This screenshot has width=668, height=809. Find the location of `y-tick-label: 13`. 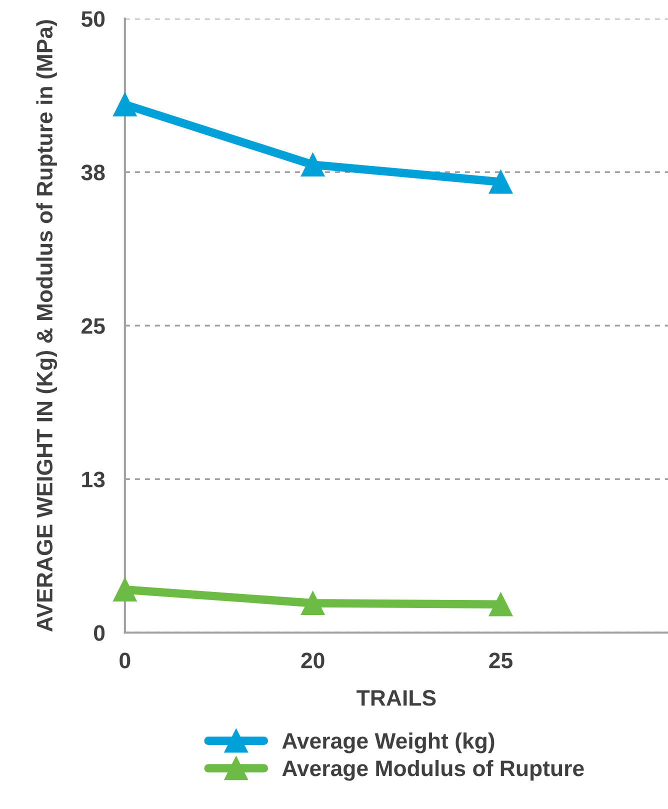

y-tick-label: 13 is located at coordinates (93, 480).